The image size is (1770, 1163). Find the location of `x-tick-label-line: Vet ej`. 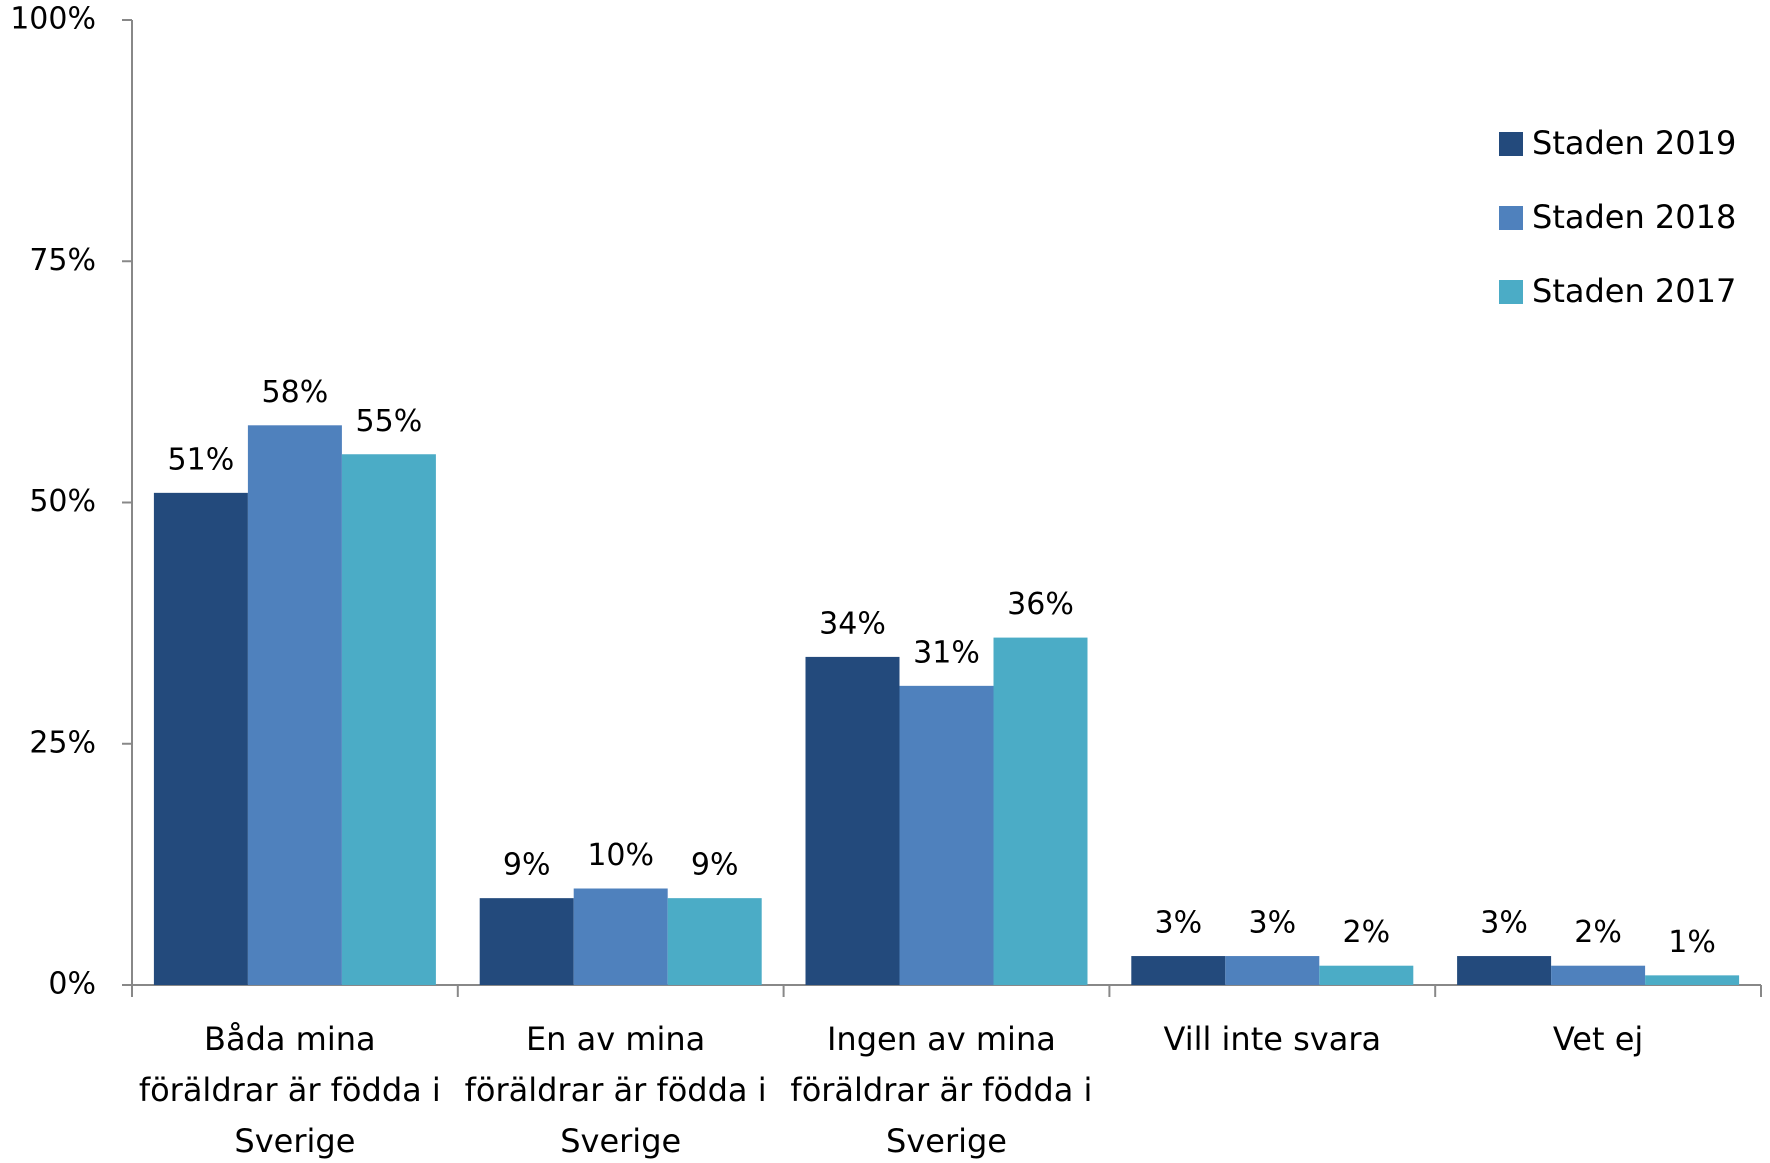

x-tick-label-line: Vet ej is located at coordinates (1598, 1039).